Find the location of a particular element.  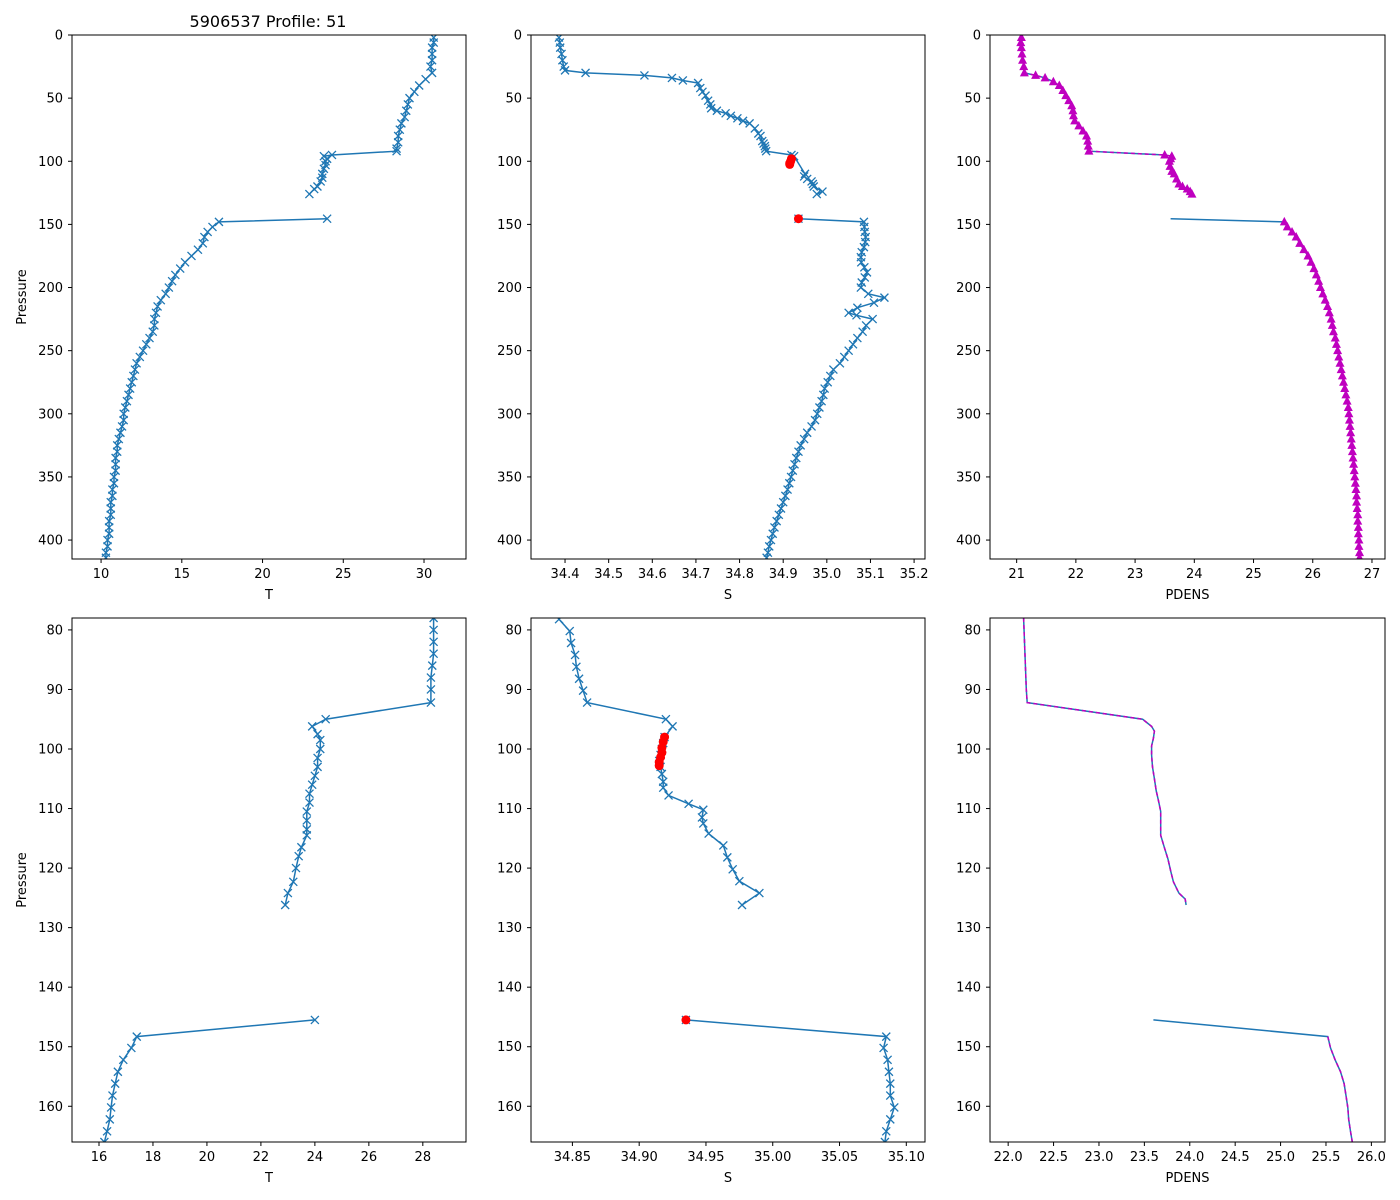

x-tick-label: 34.4 is located at coordinates (565, 574).